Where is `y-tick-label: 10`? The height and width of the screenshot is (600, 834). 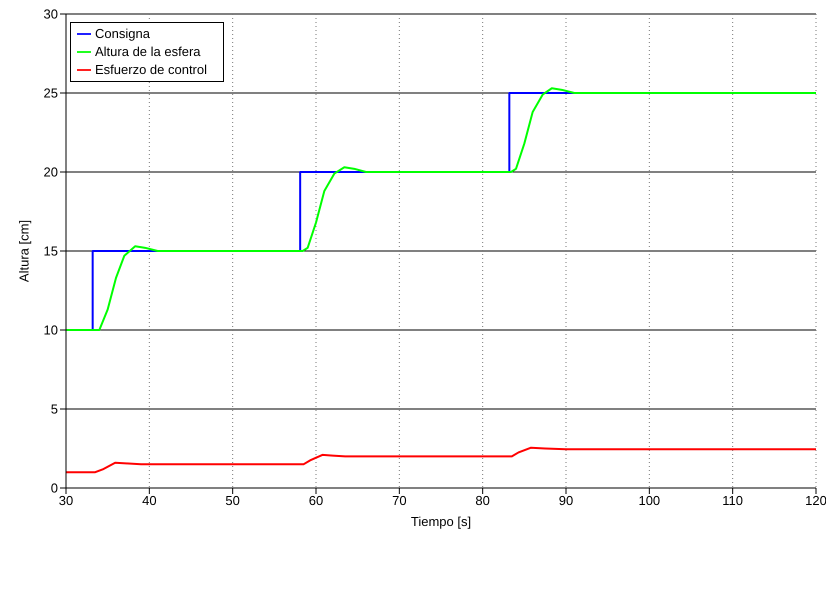
y-tick-label: 10 is located at coordinates (51, 330).